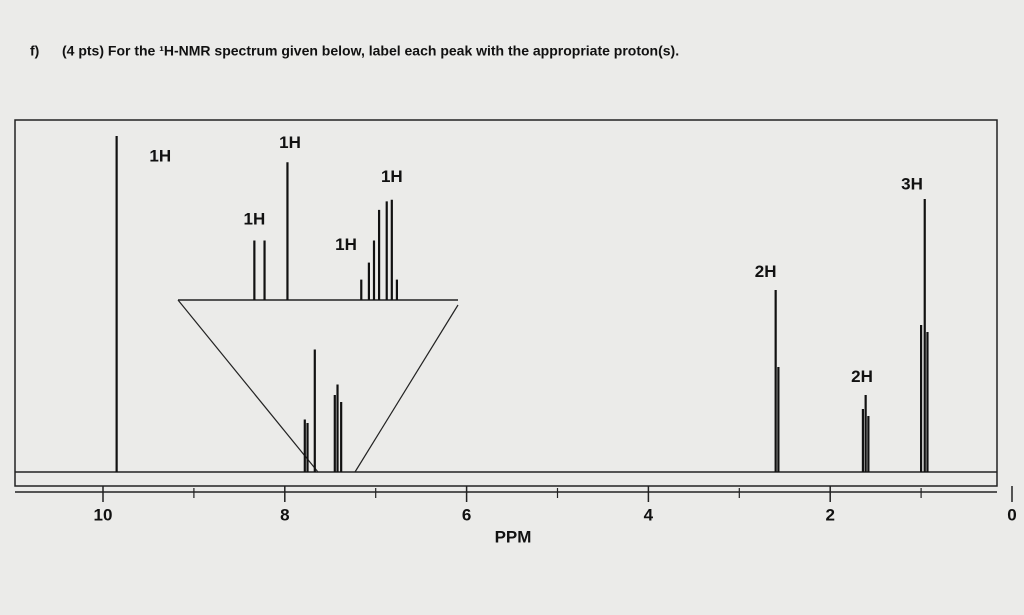 The width and height of the screenshot is (1024, 615). Describe the element at coordinates (829, 514) in the screenshot. I see `x-tick-label: 2` at that location.